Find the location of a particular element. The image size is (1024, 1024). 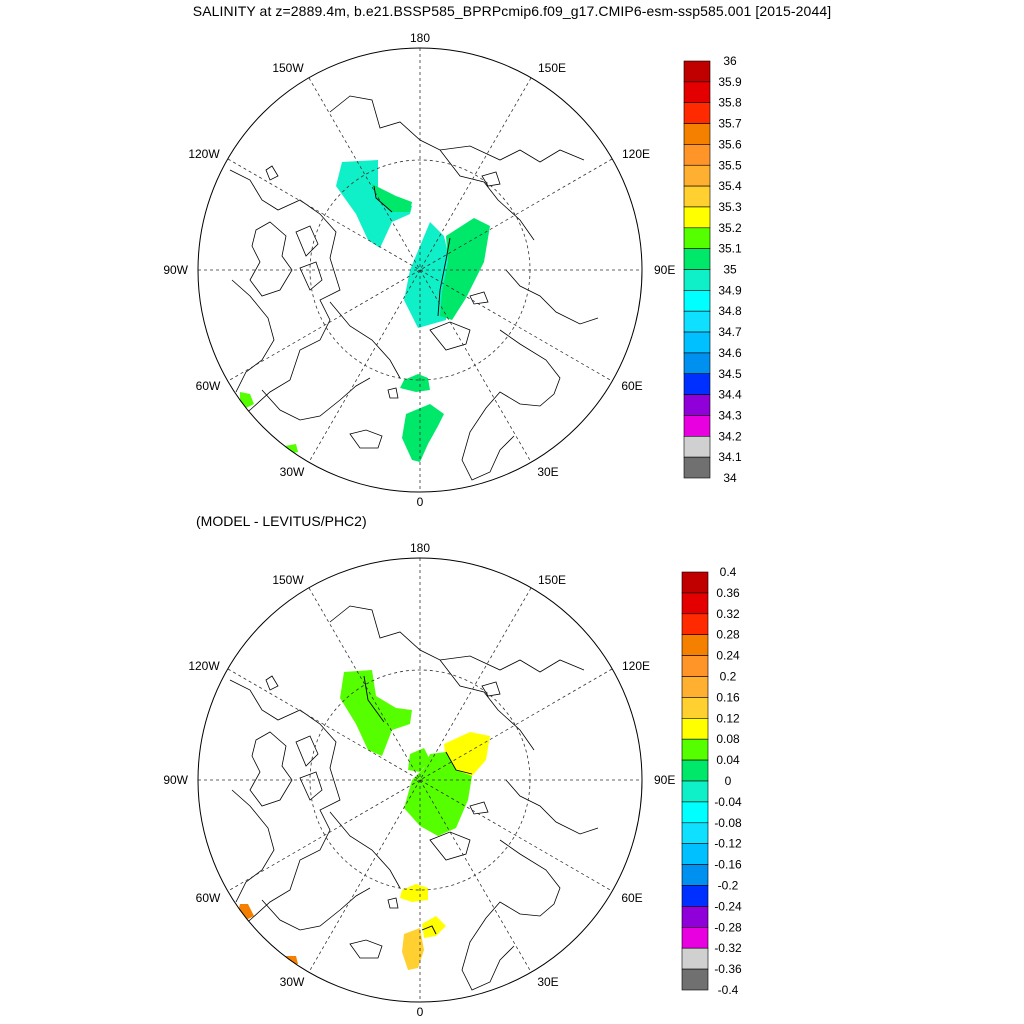

bottom-coastlines is located at coordinates (414, 798).